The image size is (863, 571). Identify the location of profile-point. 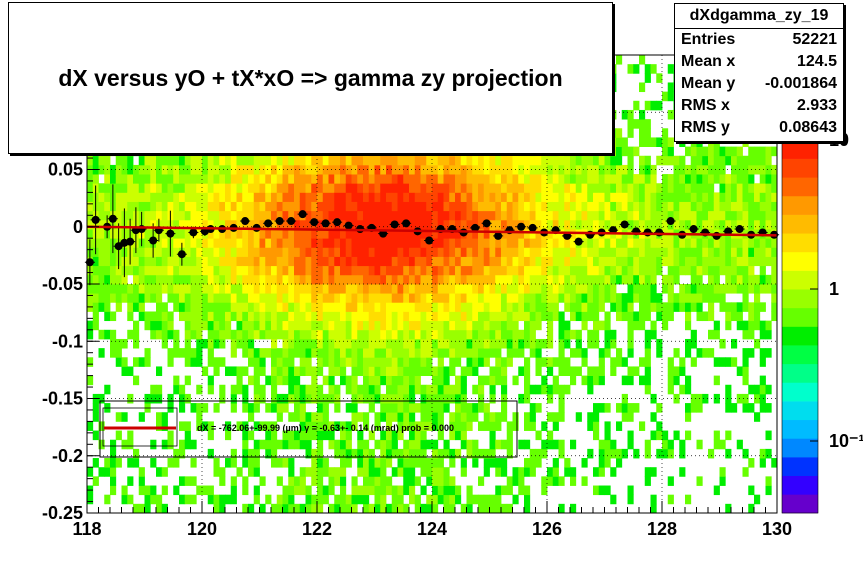
(302, 214).